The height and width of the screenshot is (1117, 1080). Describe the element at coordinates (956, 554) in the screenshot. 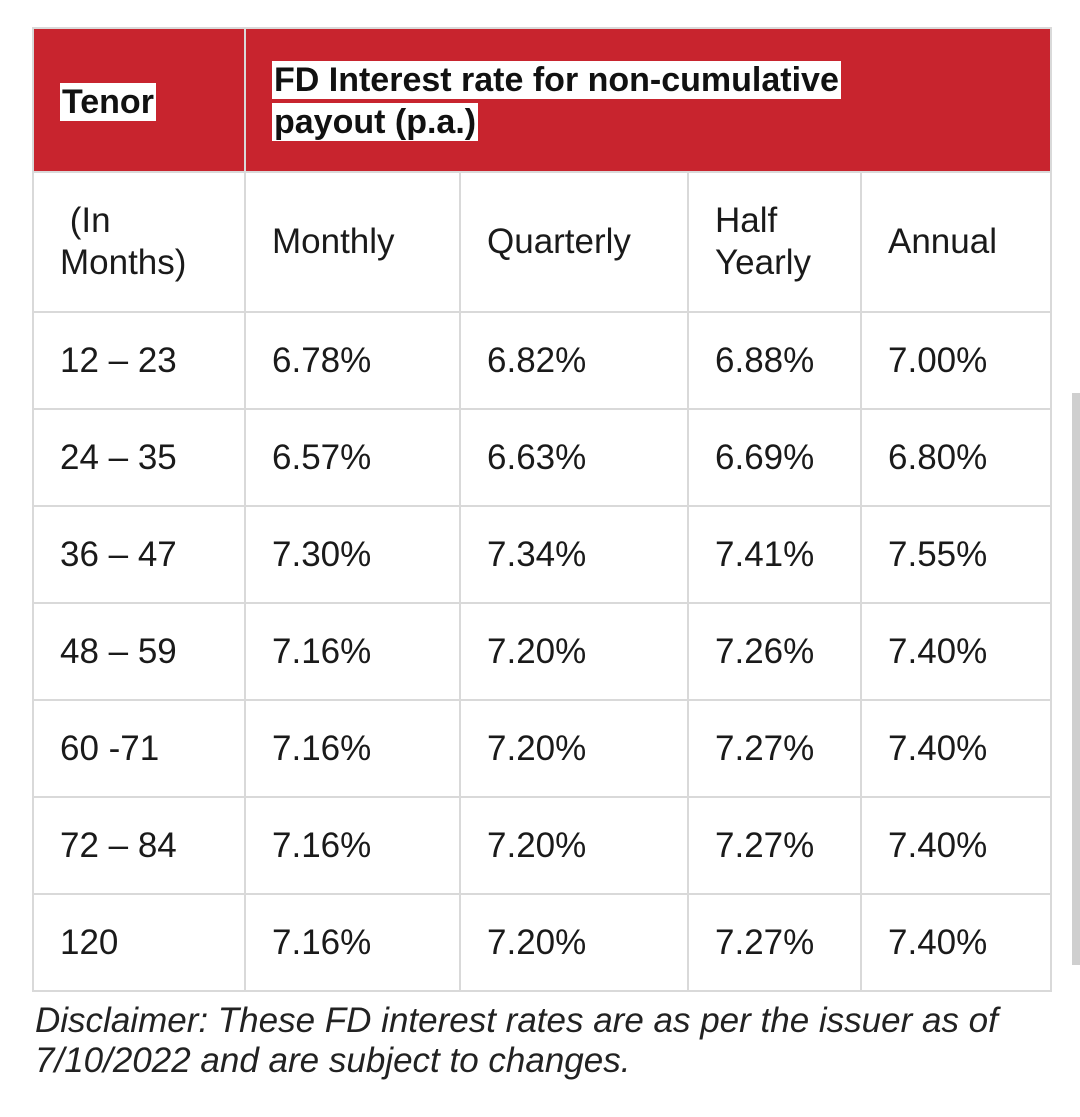

I see `annual-rate: 7.55%` at that location.